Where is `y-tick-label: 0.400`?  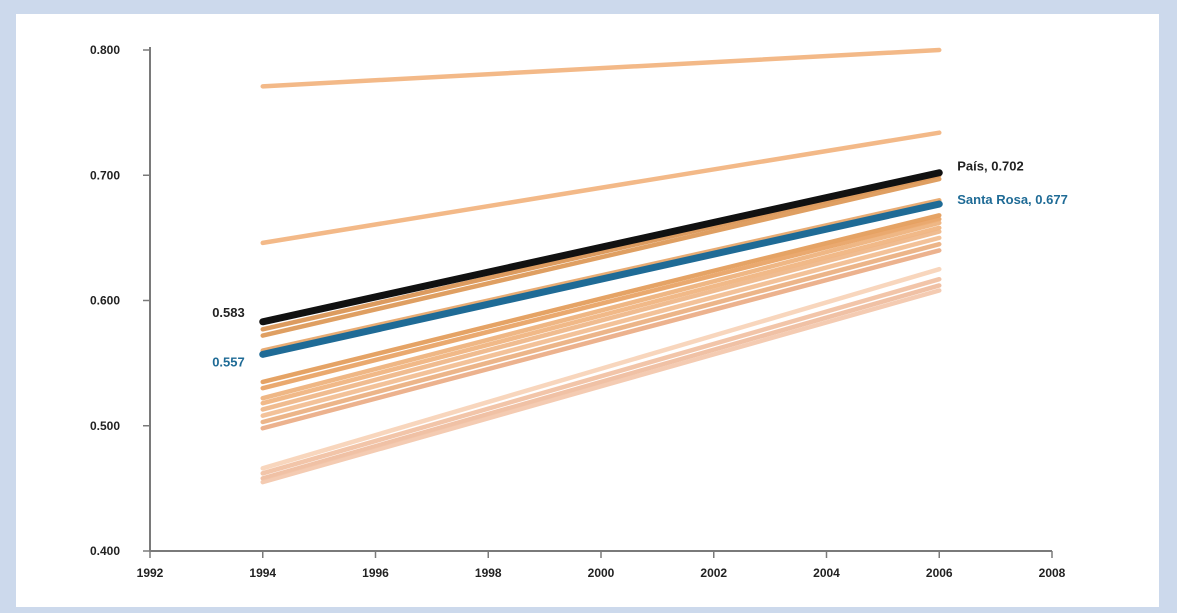
y-tick-label: 0.400 is located at coordinates (105, 551).